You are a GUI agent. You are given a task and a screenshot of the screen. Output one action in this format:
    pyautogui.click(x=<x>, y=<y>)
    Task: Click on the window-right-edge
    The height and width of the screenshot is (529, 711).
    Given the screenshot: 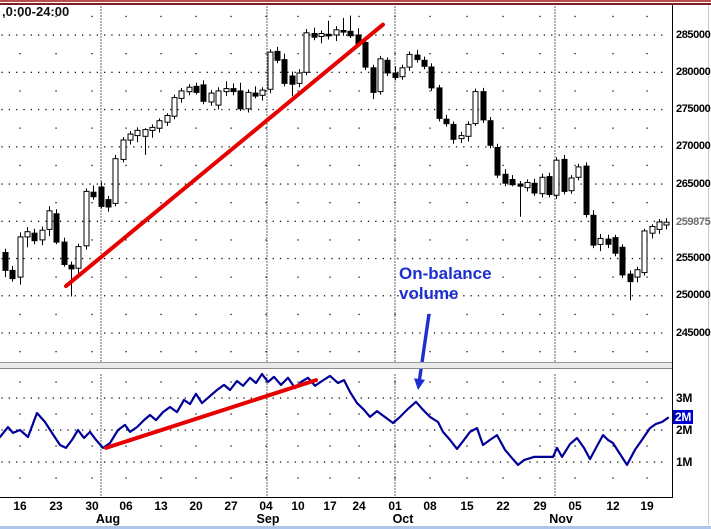 What is the action you would take?
    pyautogui.click(x=708, y=264)
    